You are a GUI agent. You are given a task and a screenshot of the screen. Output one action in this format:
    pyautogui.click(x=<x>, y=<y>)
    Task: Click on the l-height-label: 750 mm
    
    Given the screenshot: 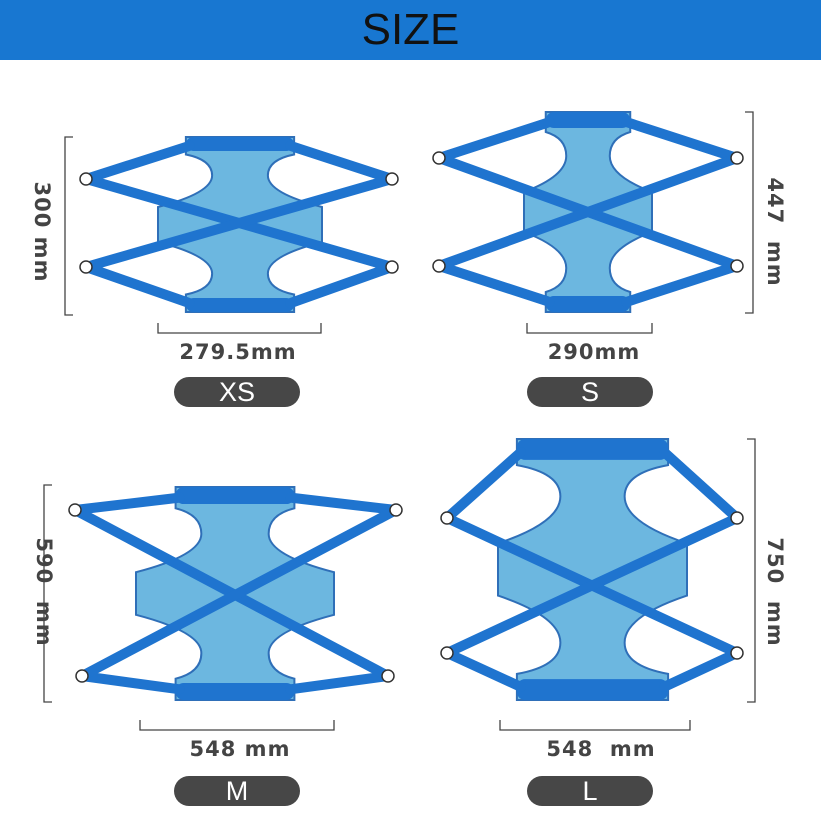 What is the action you would take?
    pyautogui.click(x=775, y=592)
    